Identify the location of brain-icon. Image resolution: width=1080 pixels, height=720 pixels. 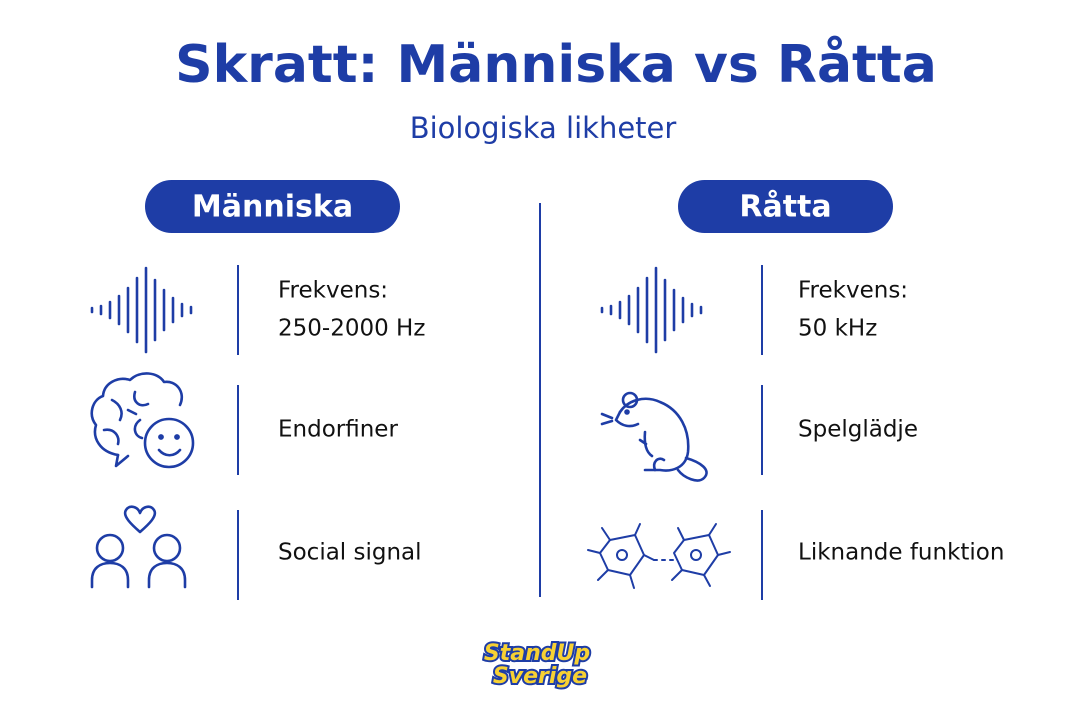
(142, 420).